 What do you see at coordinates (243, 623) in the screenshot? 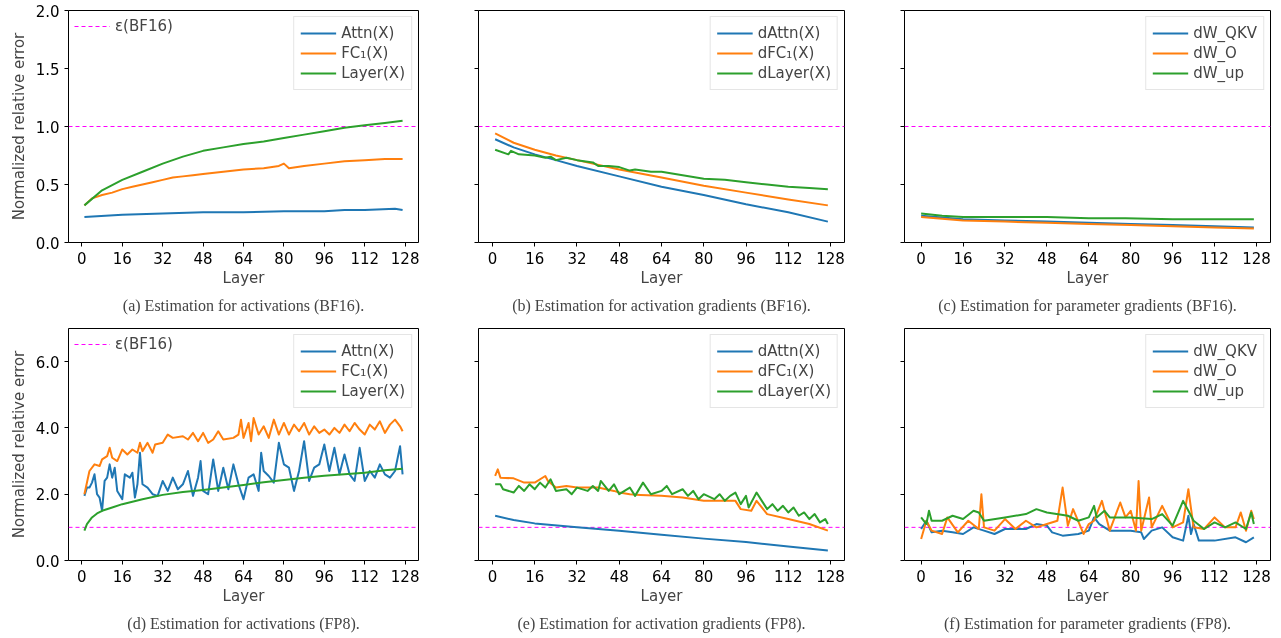
I see `text: (d) Estimation for activations (FP8).` at bounding box center [243, 623].